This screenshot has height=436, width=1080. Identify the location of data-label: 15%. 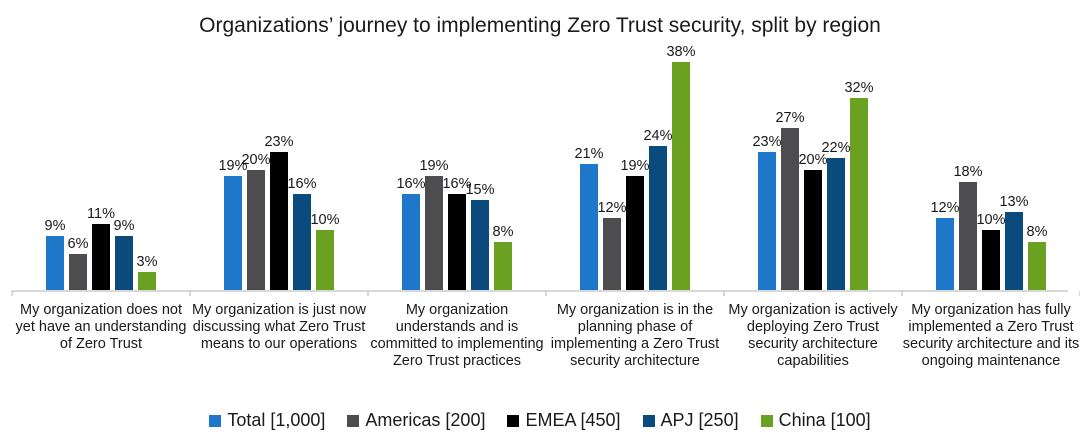
(479, 190).